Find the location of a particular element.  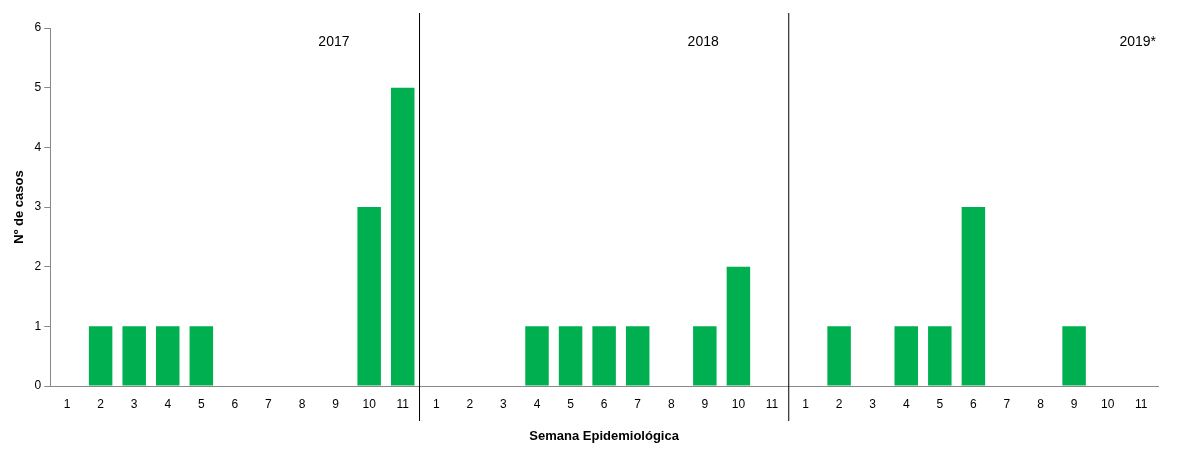

annotation: 2018 is located at coordinates (703, 40).